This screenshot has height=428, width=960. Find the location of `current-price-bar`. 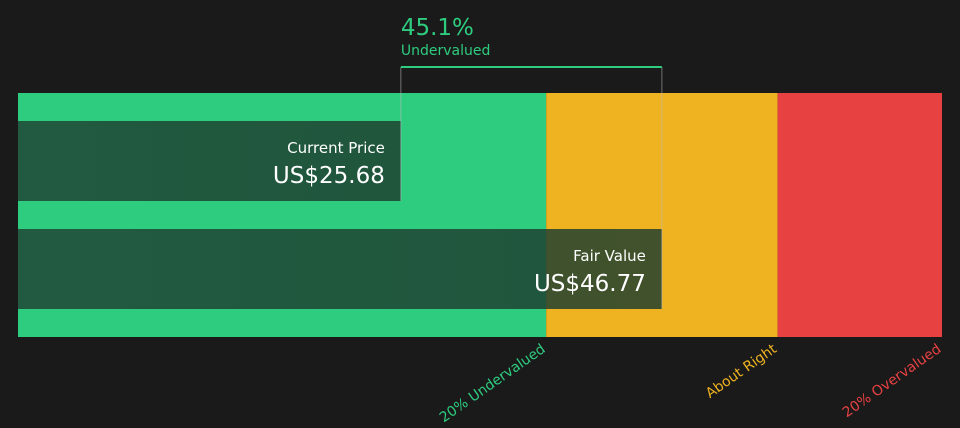

current-price-bar is located at coordinates (209, 161).